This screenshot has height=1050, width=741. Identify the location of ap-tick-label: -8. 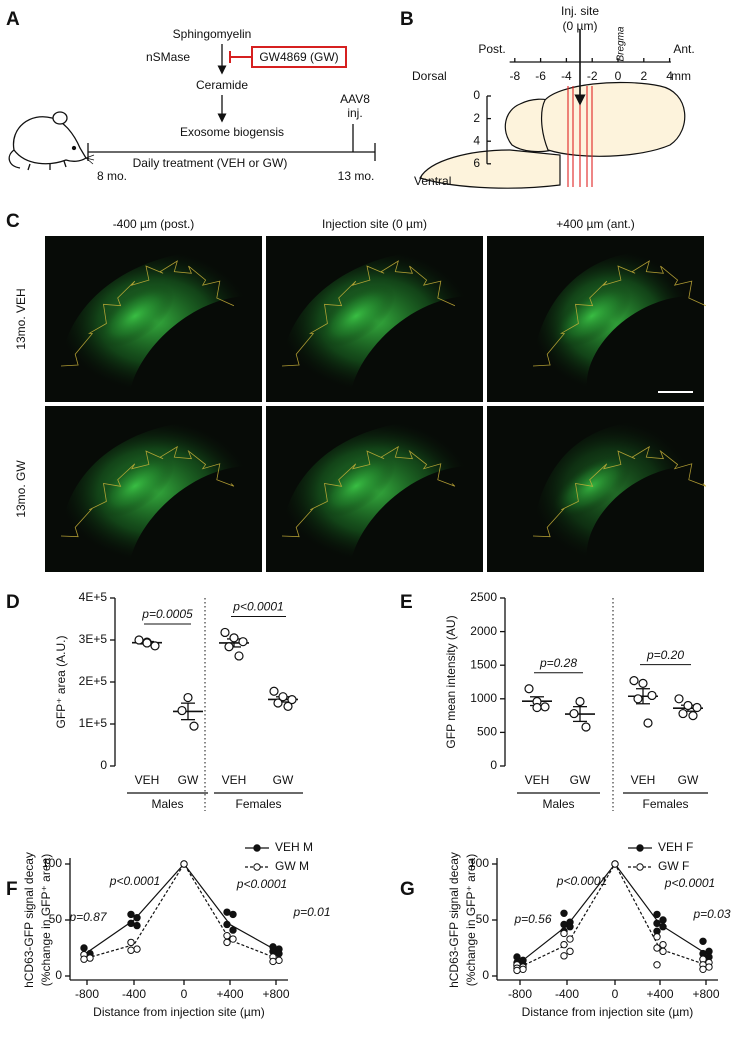
(514, 76).